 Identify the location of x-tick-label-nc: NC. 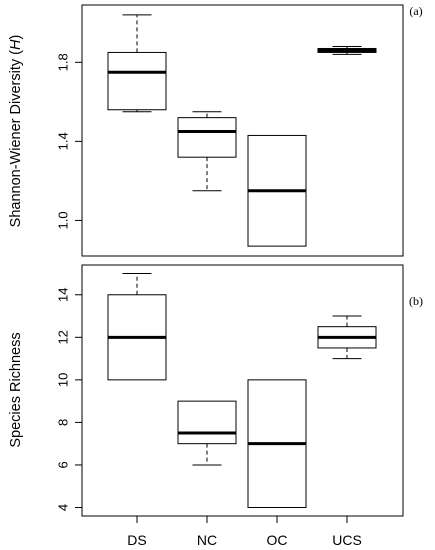
(207, 540).